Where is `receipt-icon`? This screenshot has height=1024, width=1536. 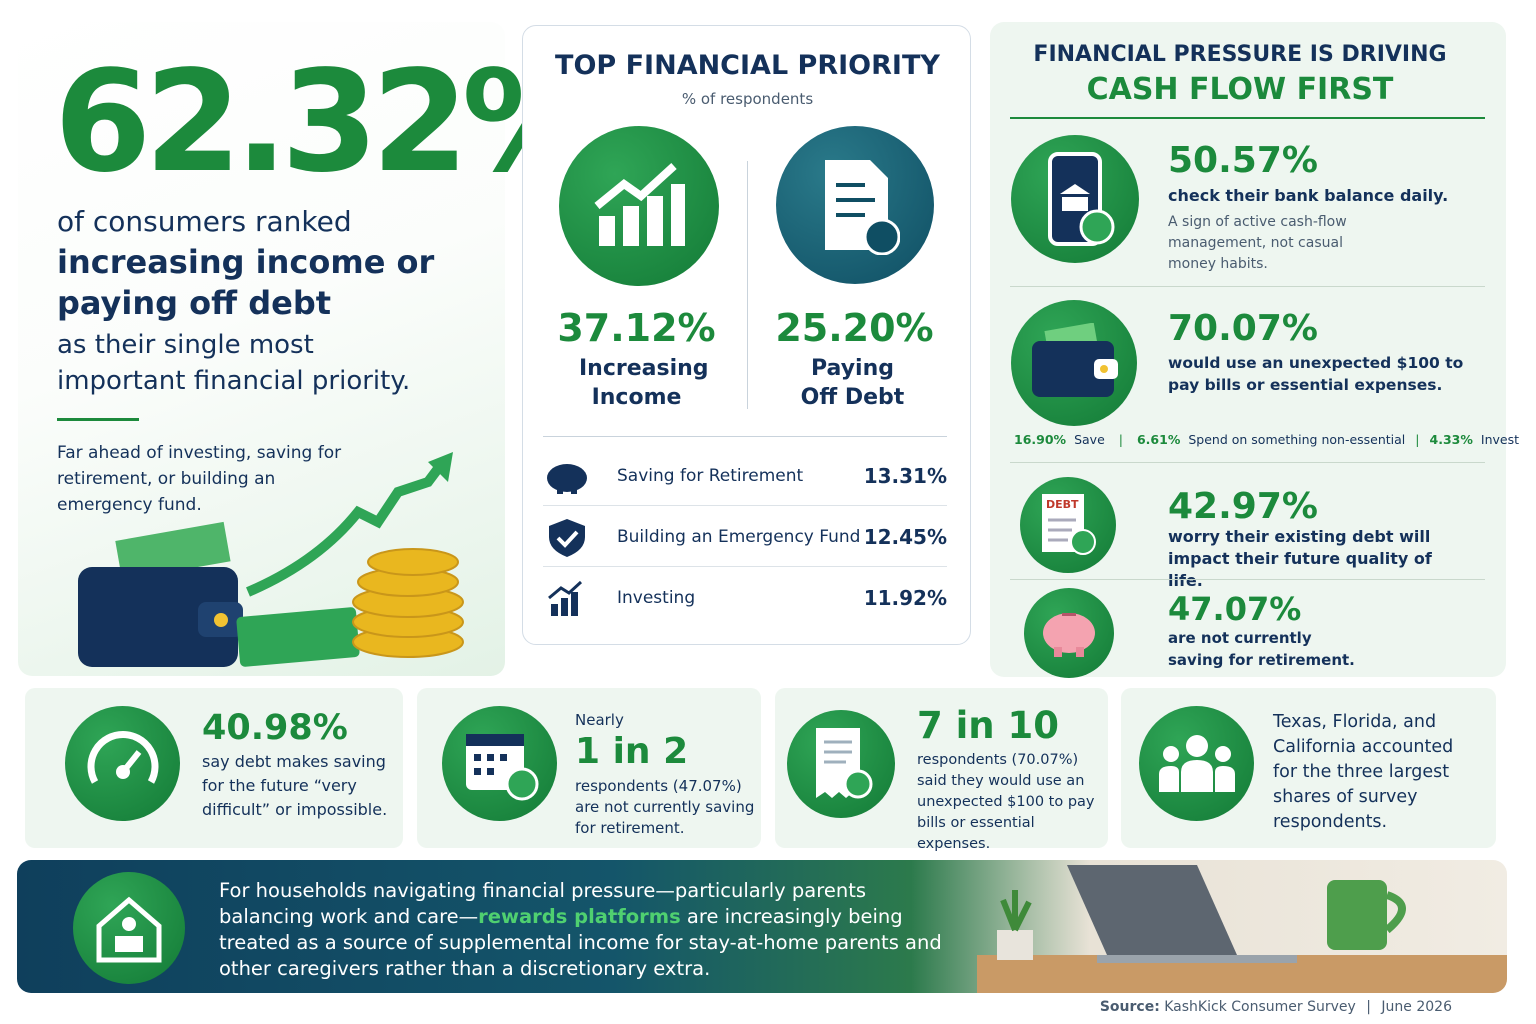 receipt-icon is located at coordinates (841, 764).